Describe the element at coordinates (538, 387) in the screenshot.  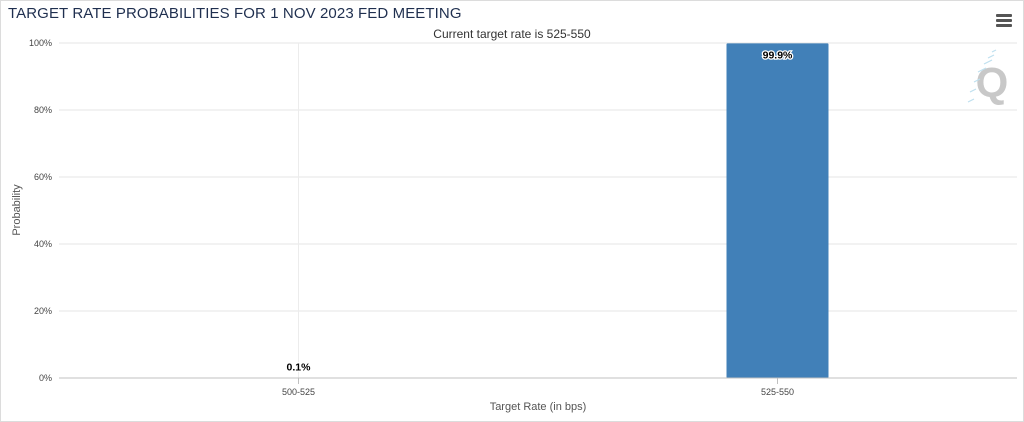
I see `x-axis-ticks: 500-525 525-550` at that location.